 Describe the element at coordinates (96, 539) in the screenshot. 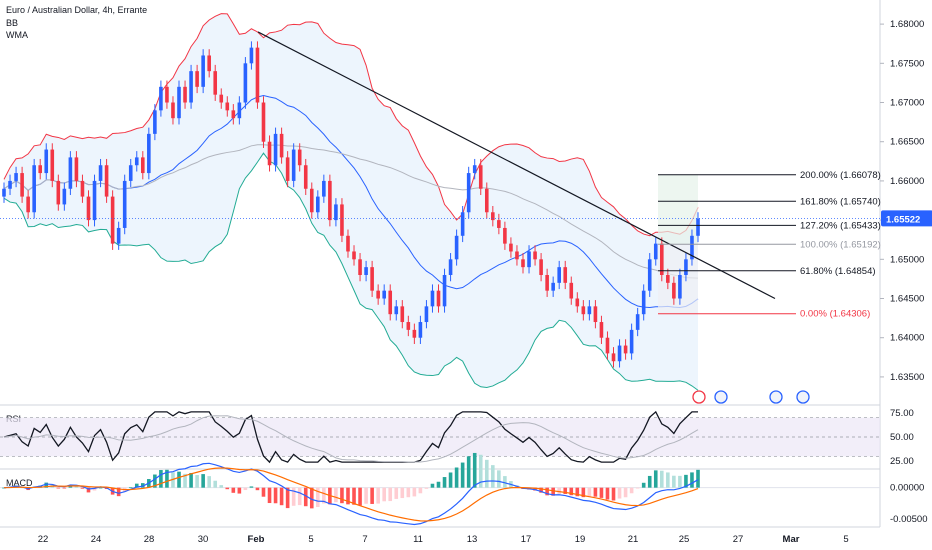

I see `x-tick-label: 24` at that location.